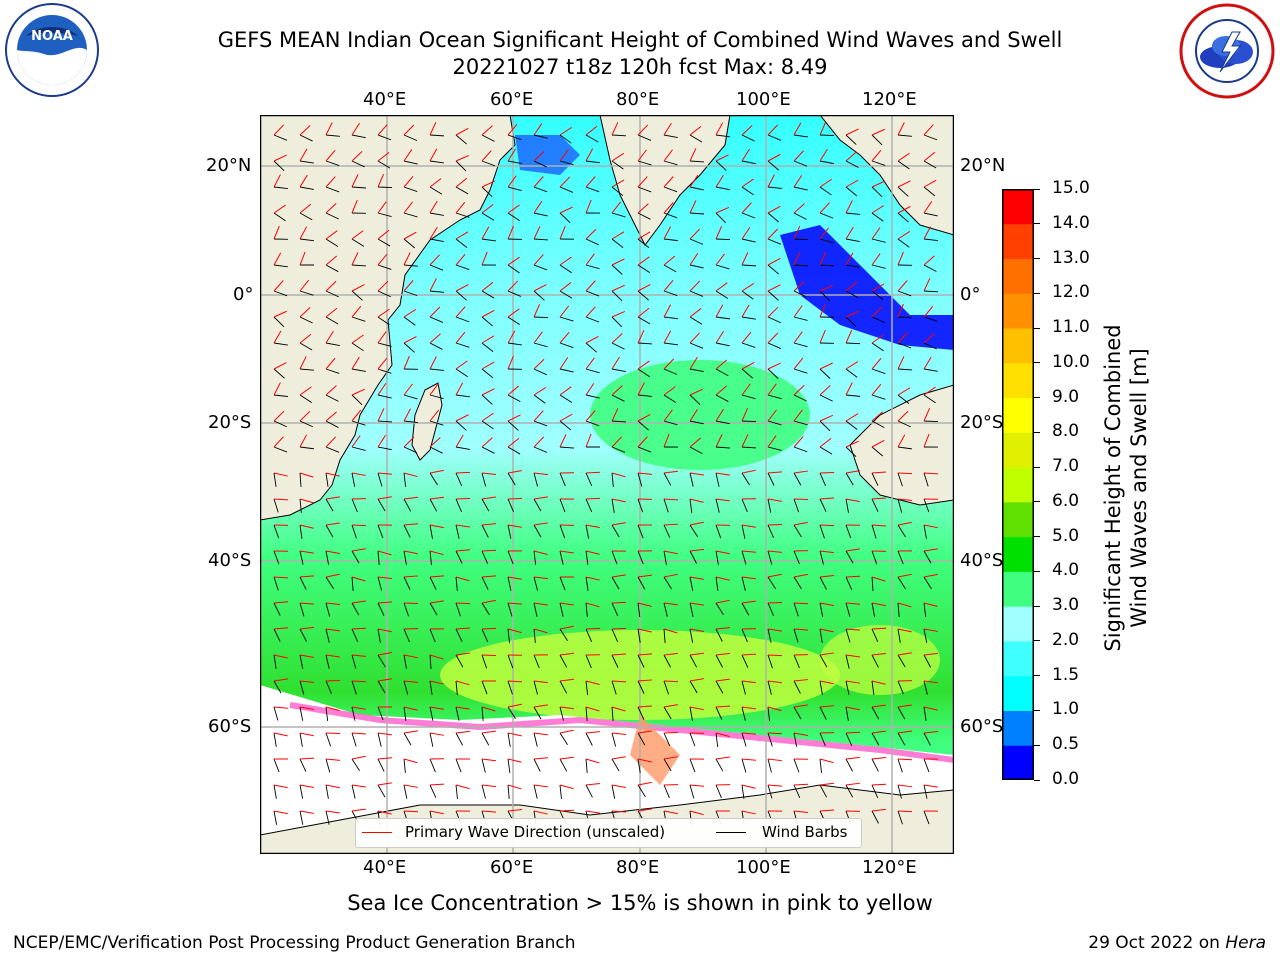 Image resolution: width=1280 pixels, height=960 pixels. Describe the element at coordinates (1018, 589) in the screenshot. I see `colorbar-segment` at that location.